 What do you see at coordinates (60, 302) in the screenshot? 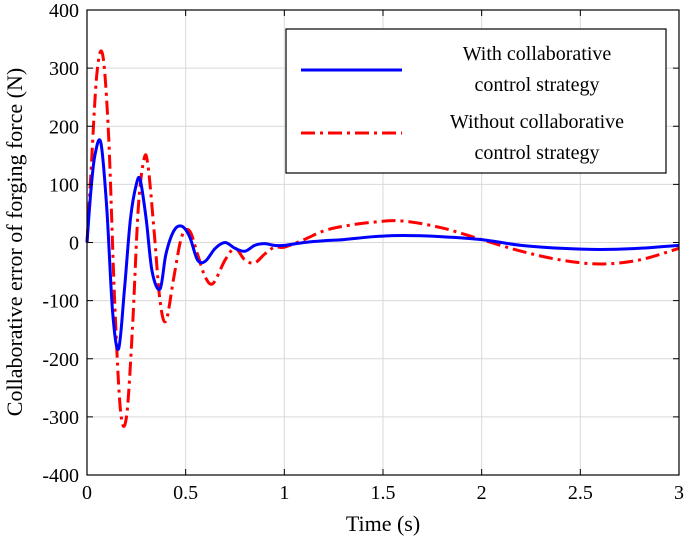
I see `y-tick-label: -100` at bounding box center [60, 302].